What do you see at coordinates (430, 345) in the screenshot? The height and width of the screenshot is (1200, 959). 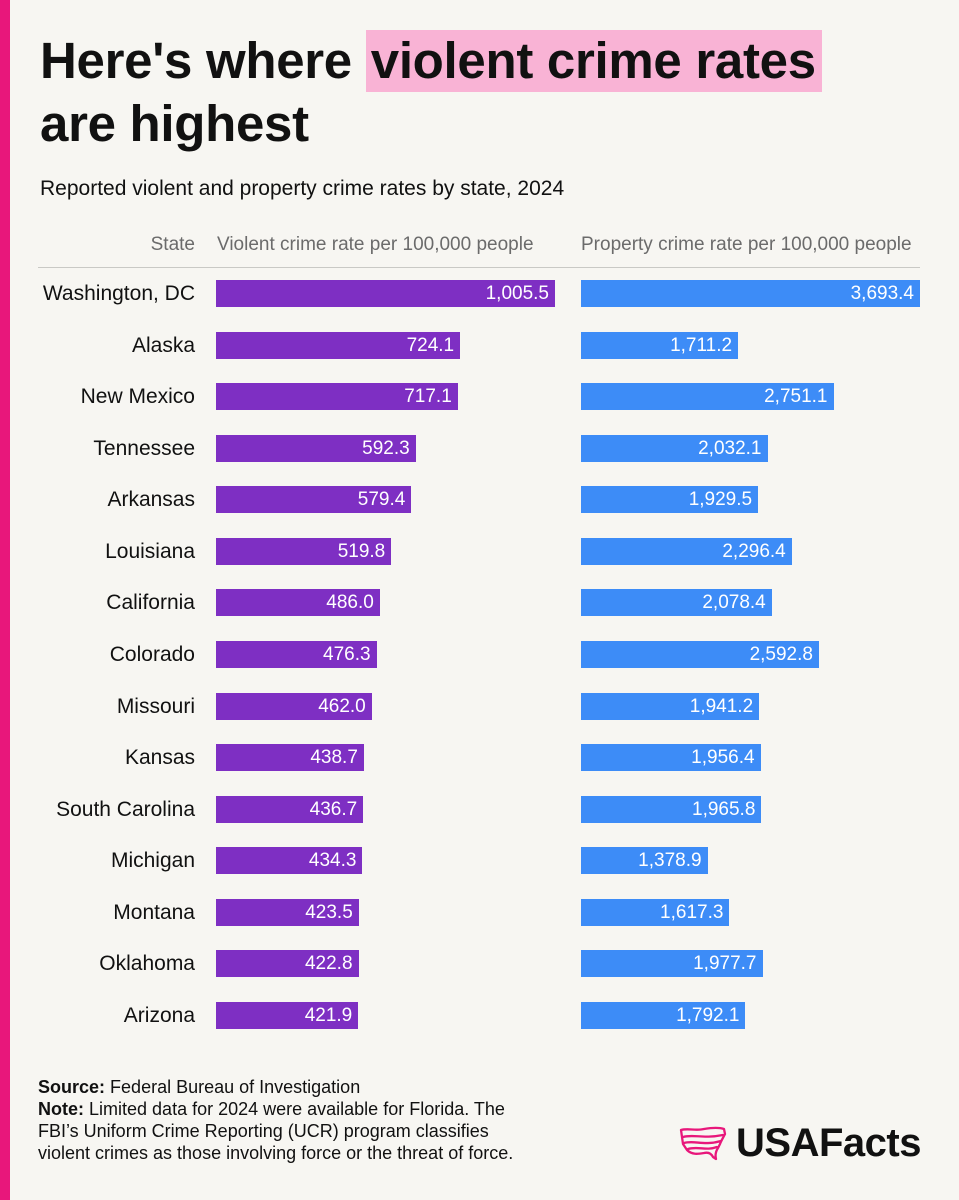 I see `violent-value-label-alaska: 724.1` at bounding box center [430, 345].